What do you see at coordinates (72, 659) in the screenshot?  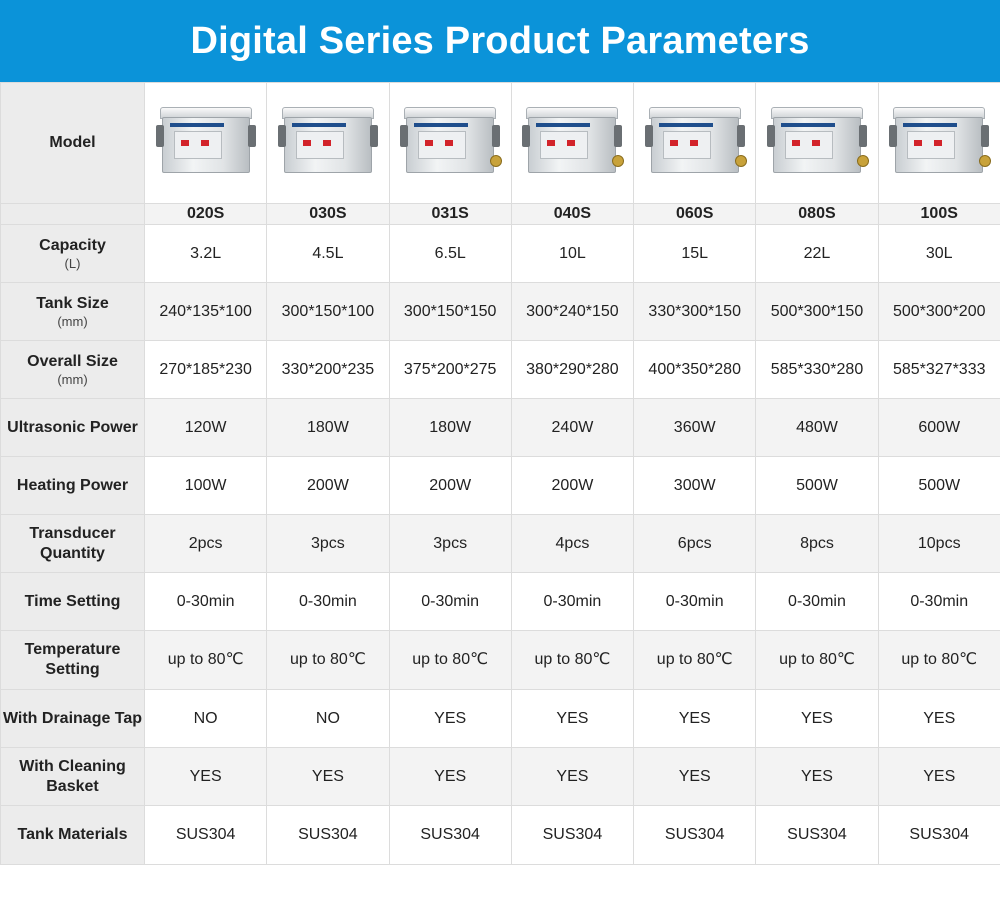 I see `row-label-text: Temperature Setting` at bounding box center [72, 659].